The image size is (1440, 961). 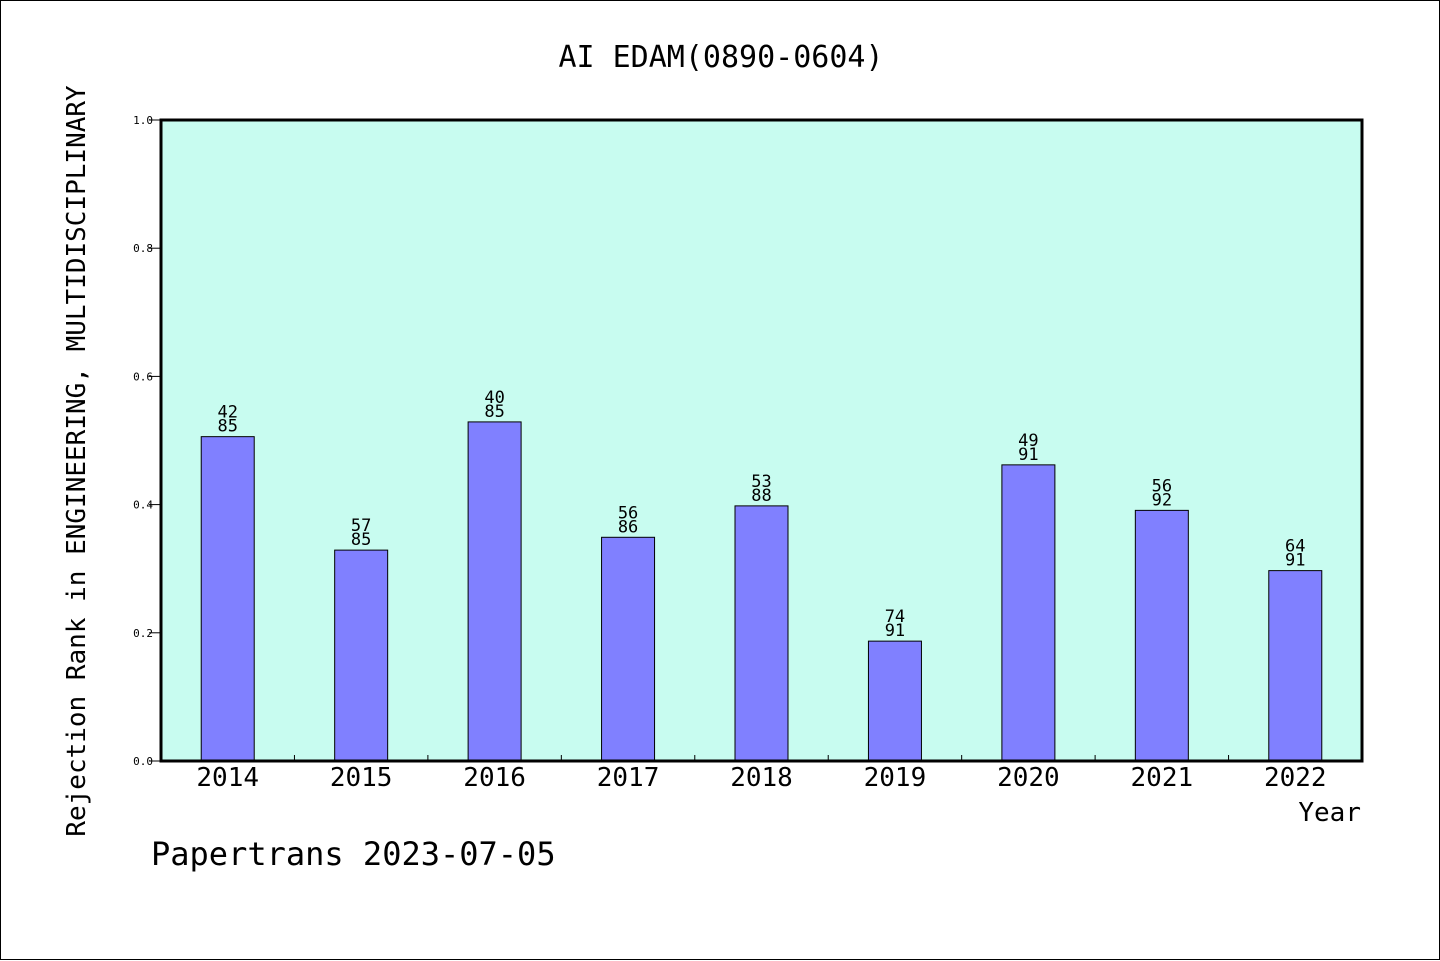 I want to click on y-tick-label: 0.0, so click(x=143, y=761).